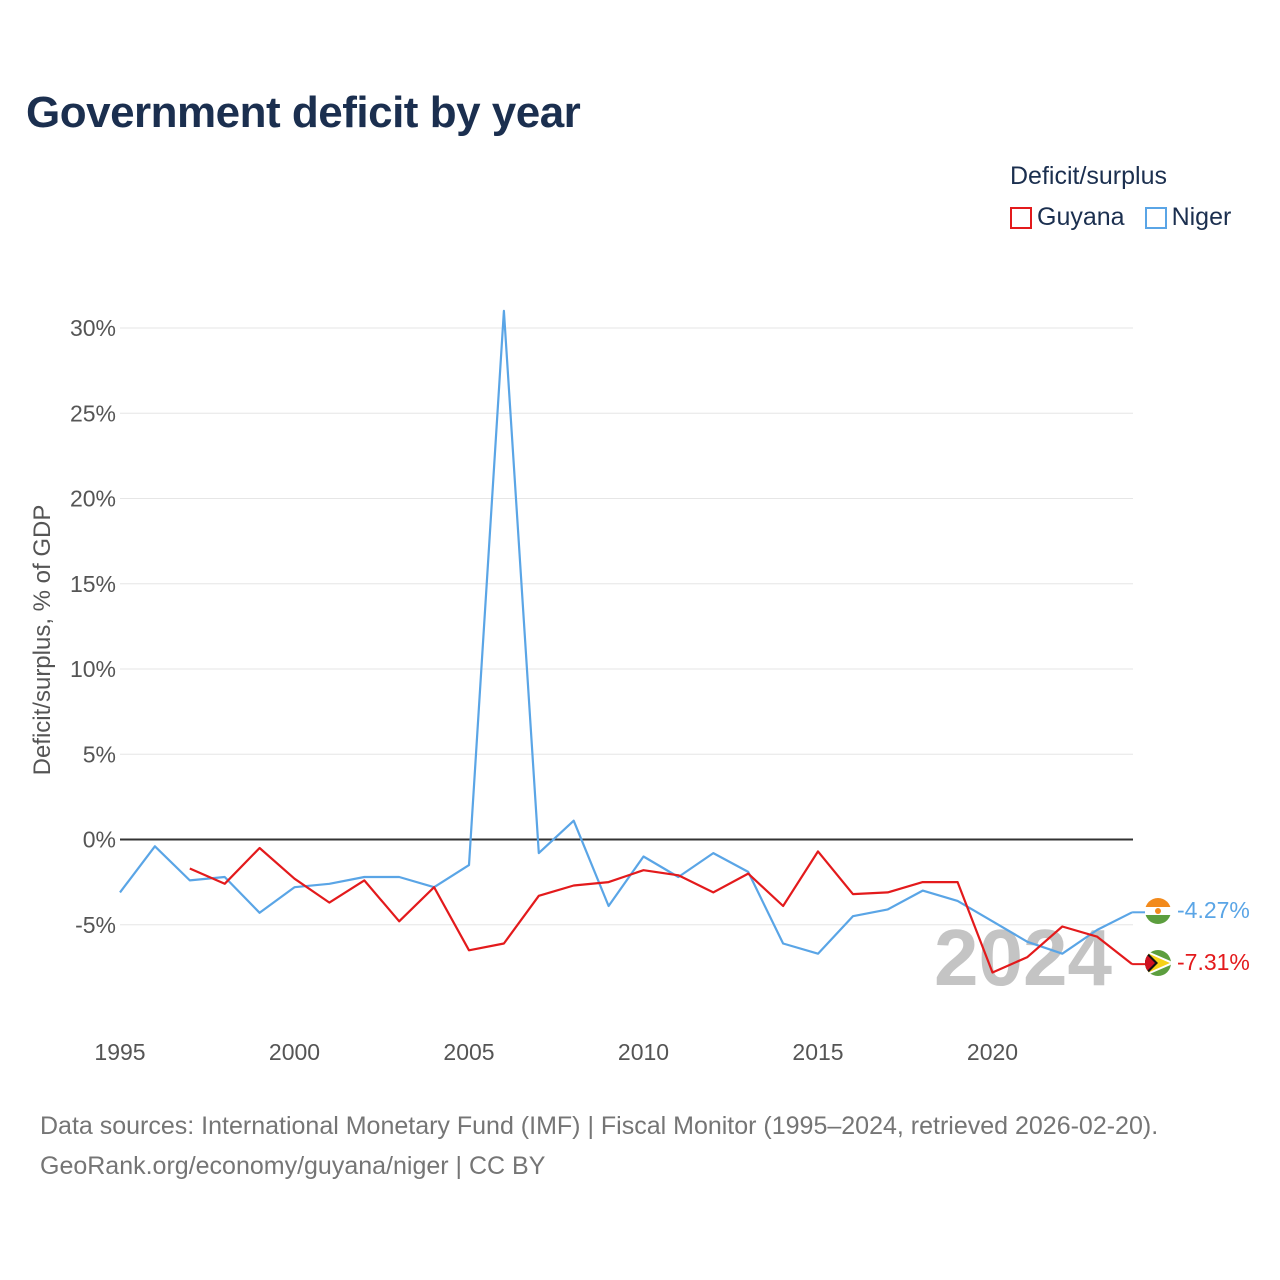  What do you see at coordinates (42, 640) in the screenshot?
I see `y-axis-label: Deficit/surplus, % of GDP` at bounding box center [42, 640].